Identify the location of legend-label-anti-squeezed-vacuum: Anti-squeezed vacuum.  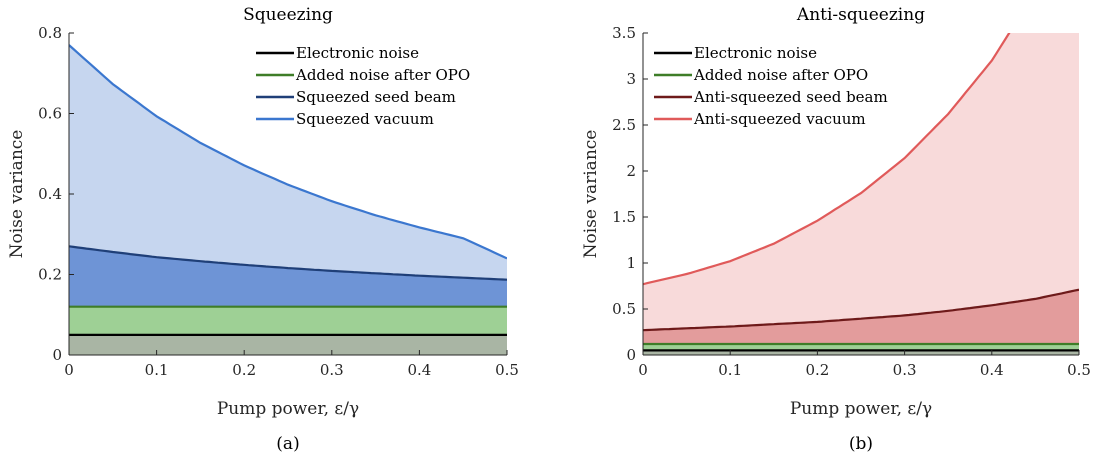
(779, 119).